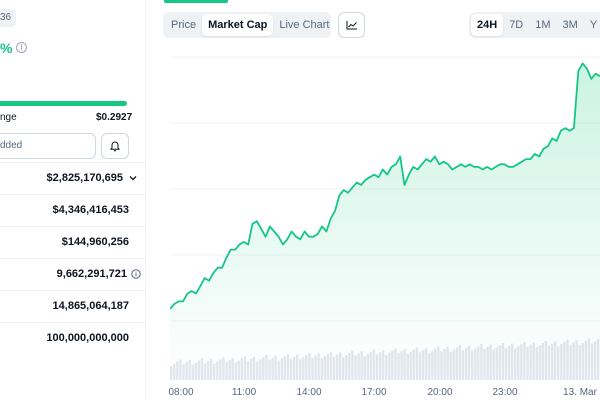  I want to click on stat-value: 9,662,291,721, so click(91, 274).